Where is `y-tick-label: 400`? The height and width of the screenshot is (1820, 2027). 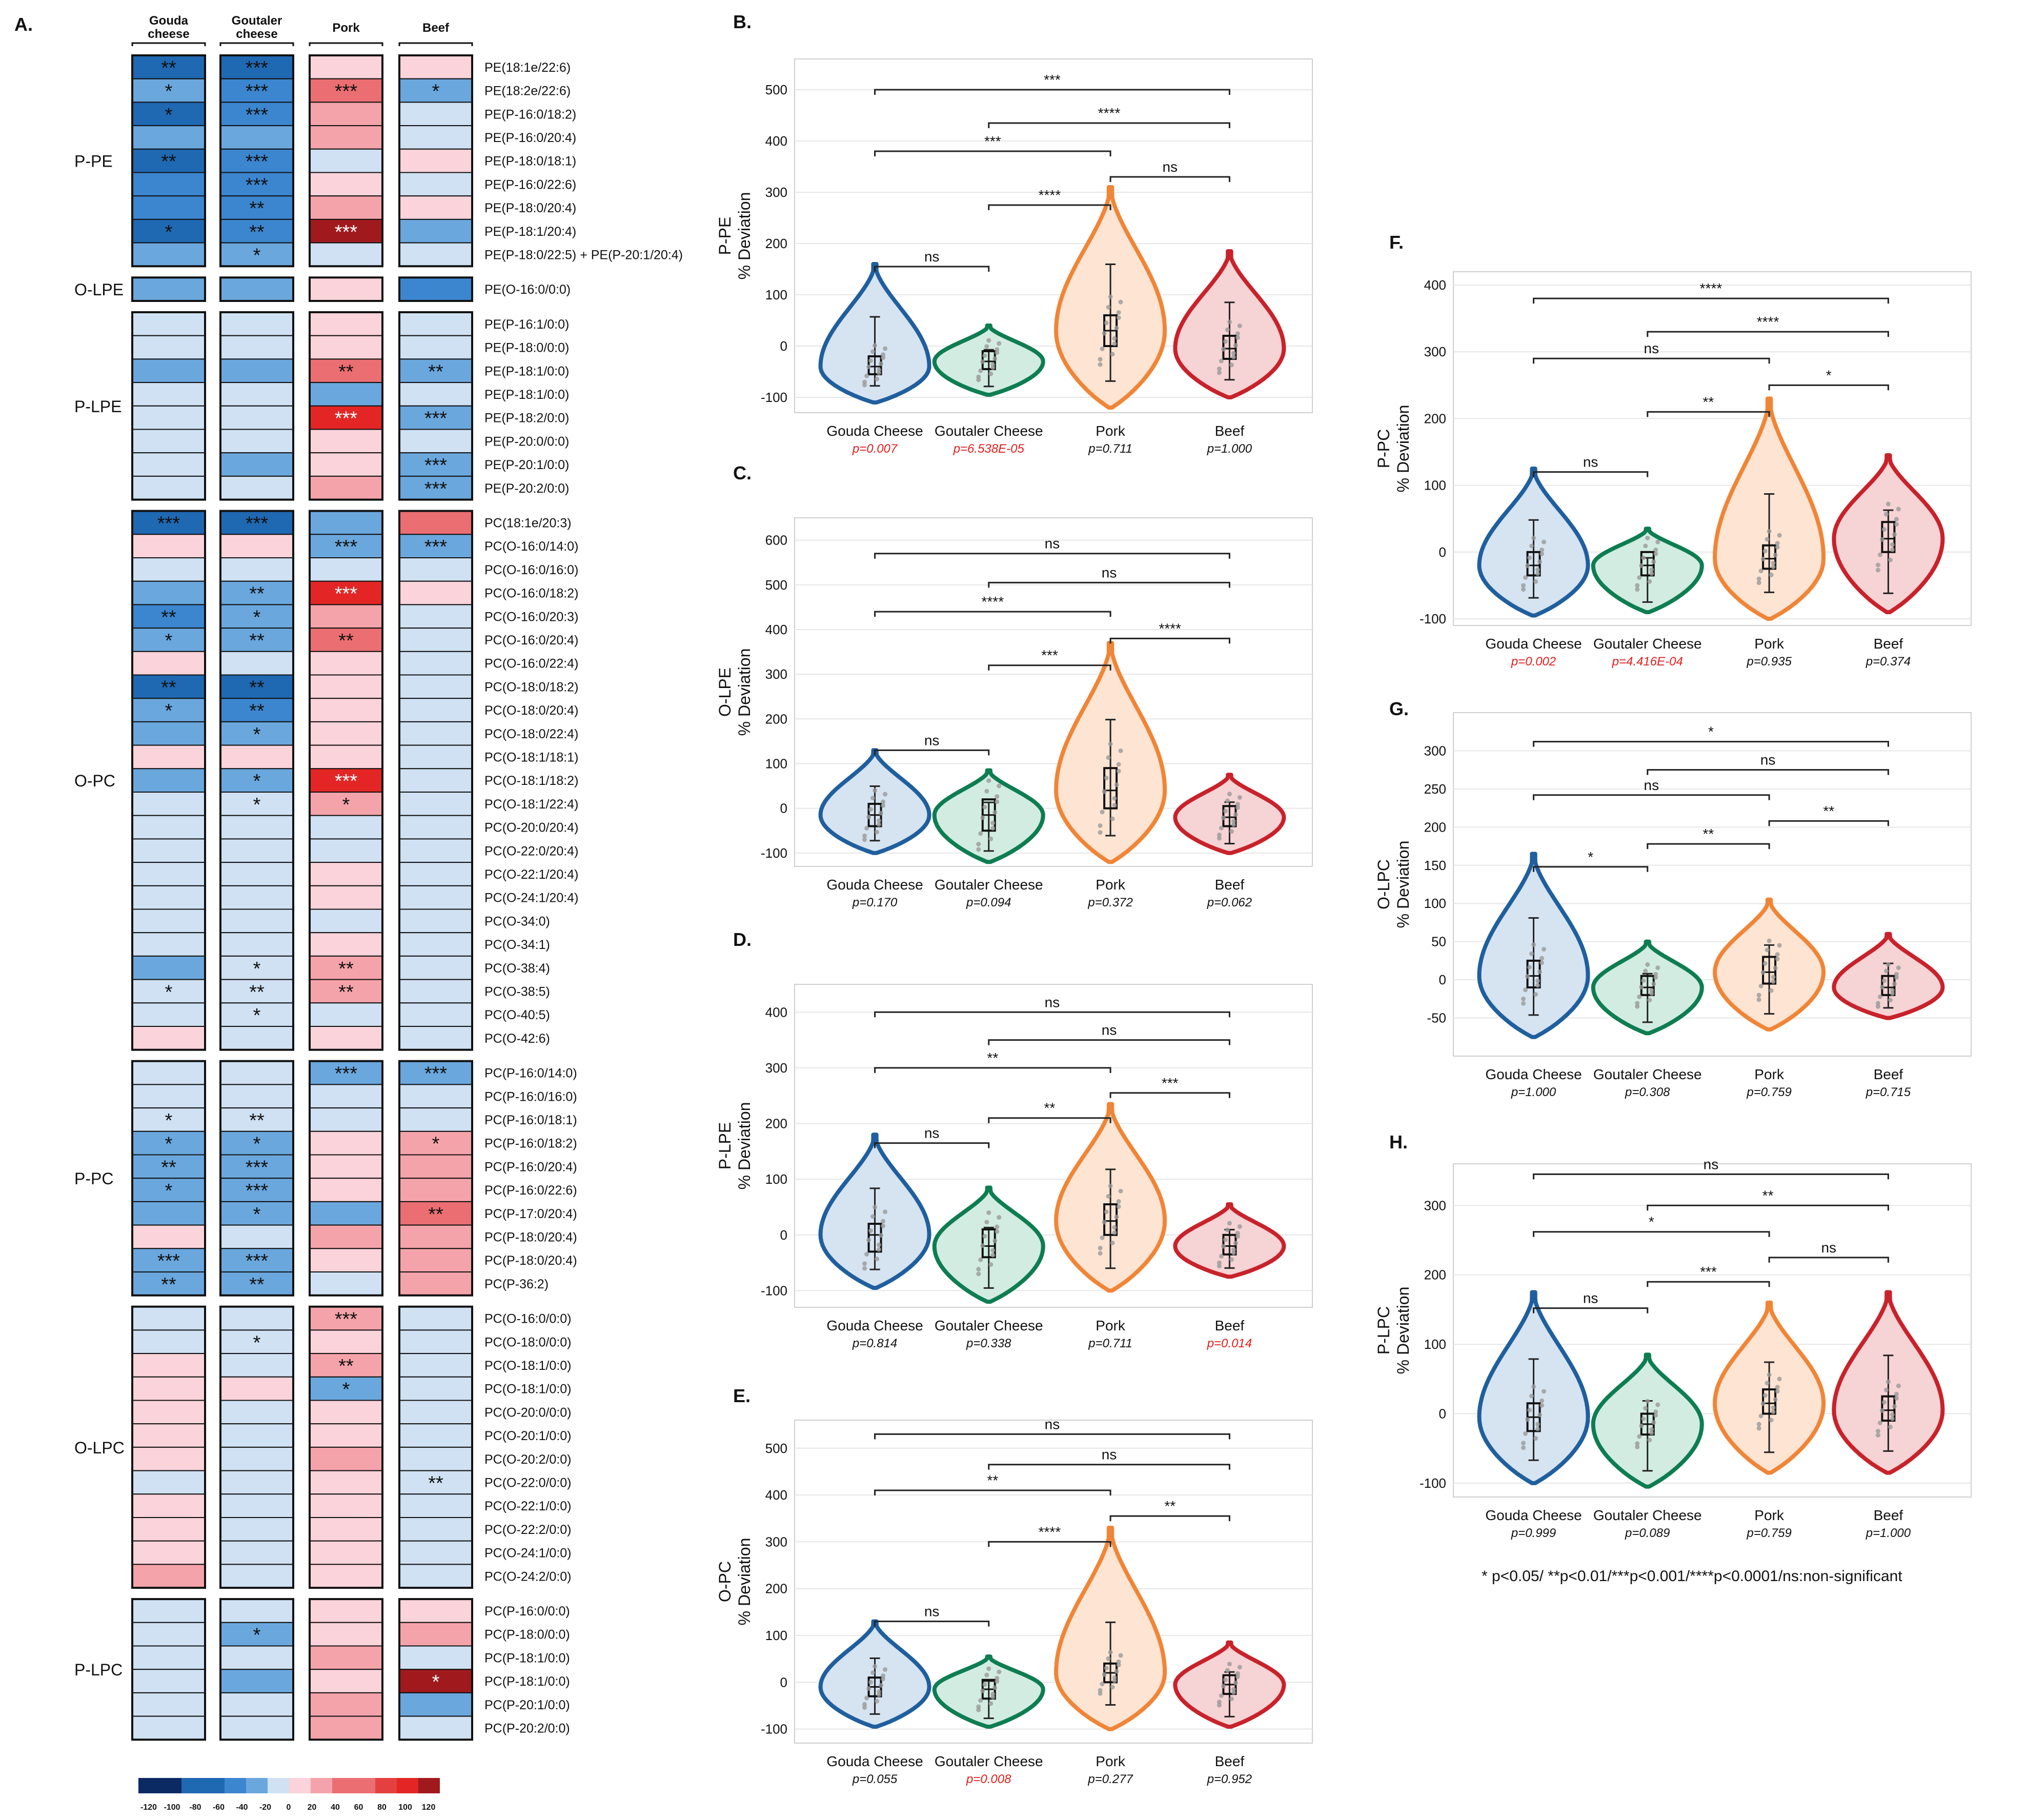 y-tick-label: 400 is located at coordinates (776, 1012).